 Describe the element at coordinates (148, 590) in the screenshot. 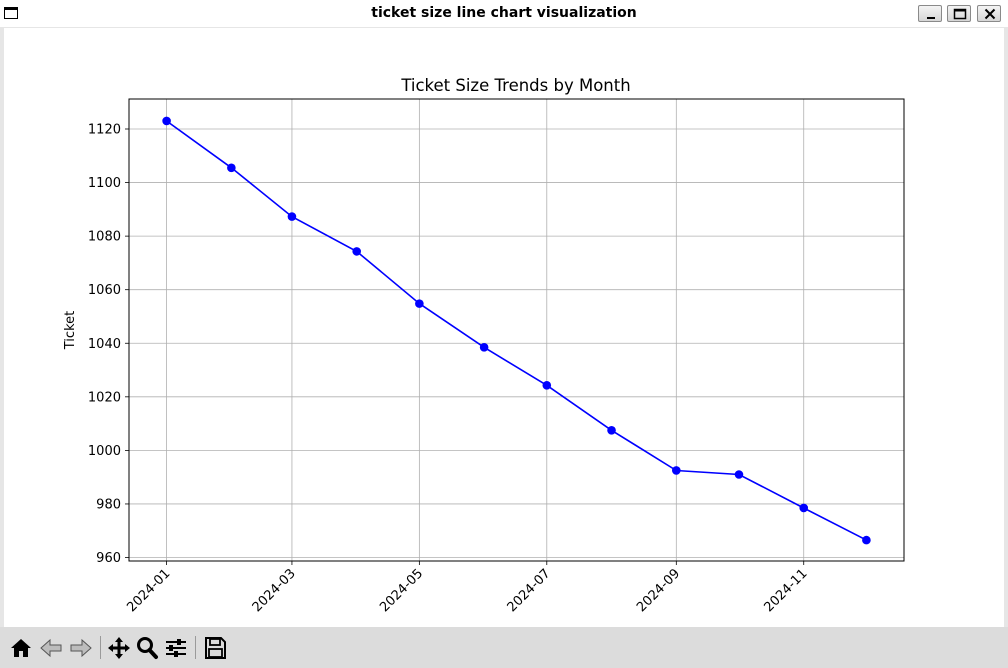

I see `x-tick-label: 2024-01` at that location.